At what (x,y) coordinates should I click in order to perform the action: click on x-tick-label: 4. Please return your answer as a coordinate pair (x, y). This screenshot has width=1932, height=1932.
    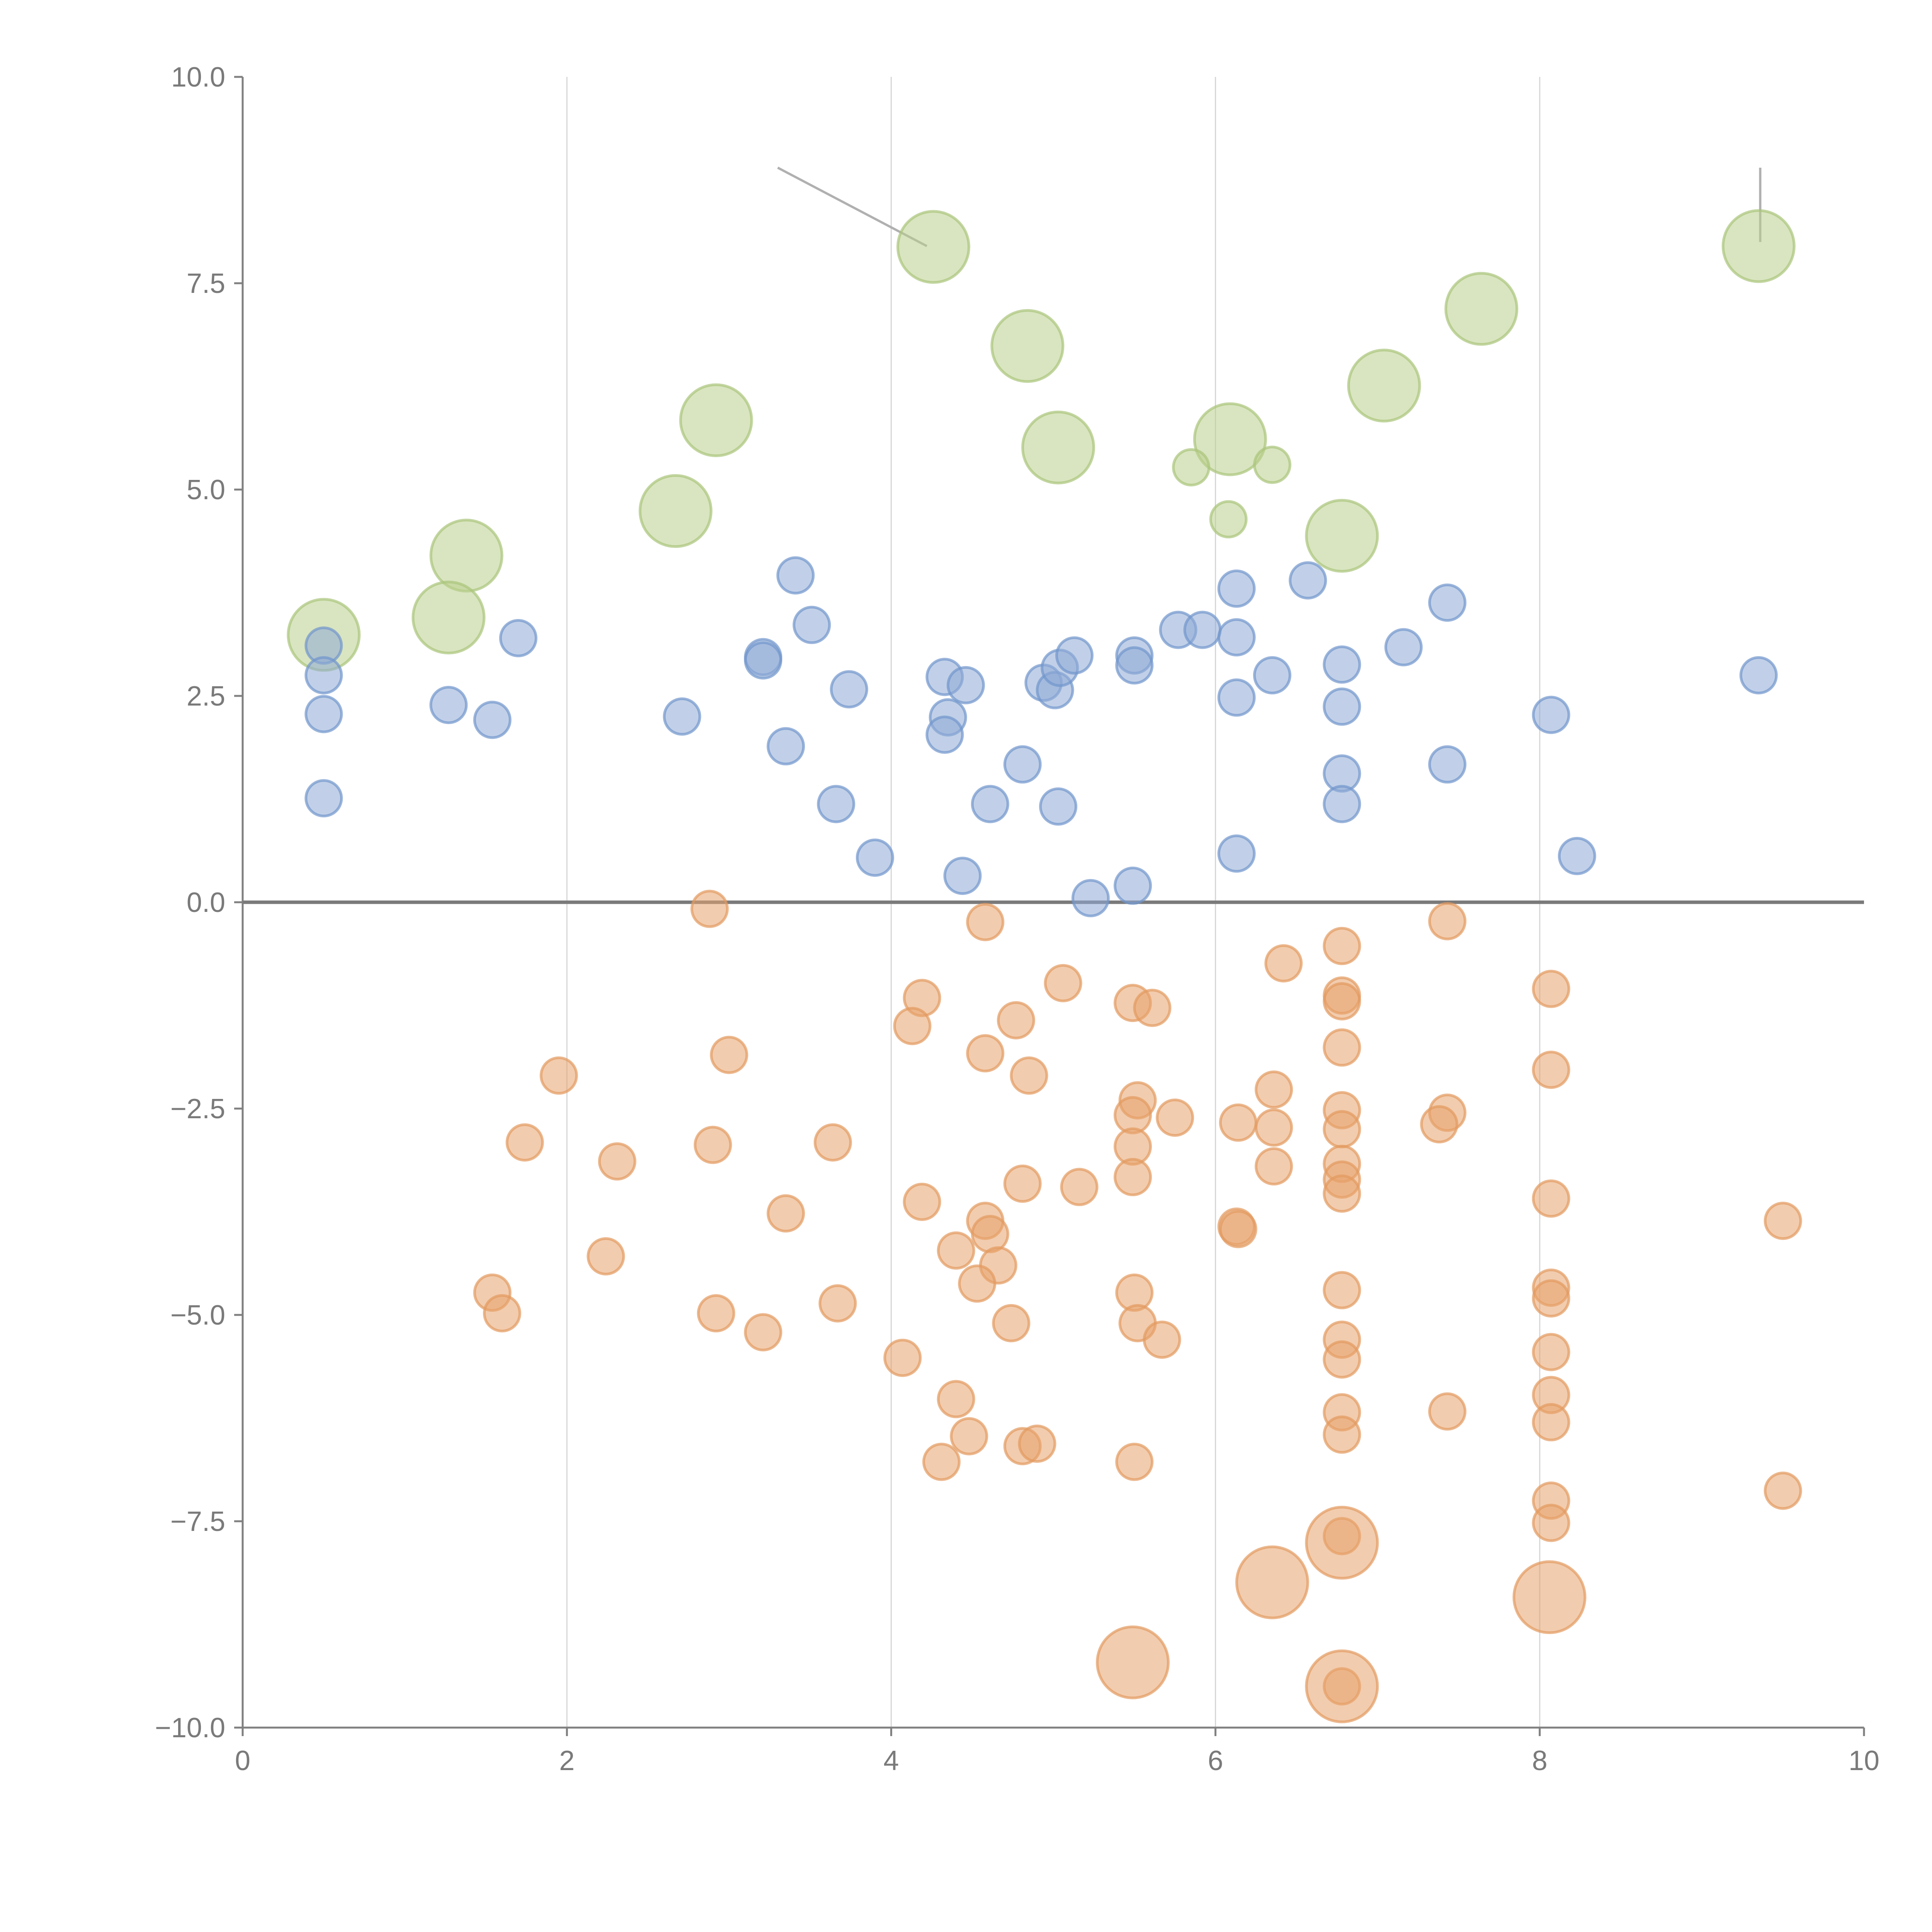
    Looking at the image, I should click on (891, 1760).